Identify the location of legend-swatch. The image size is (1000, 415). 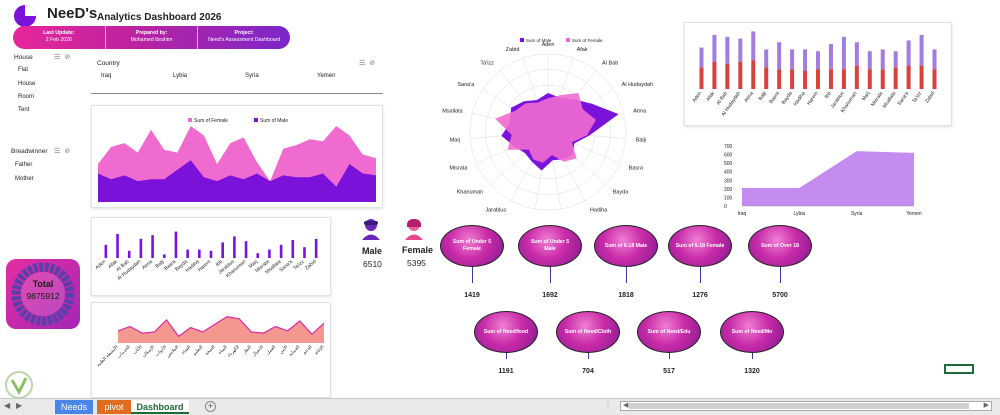
(190, 120).